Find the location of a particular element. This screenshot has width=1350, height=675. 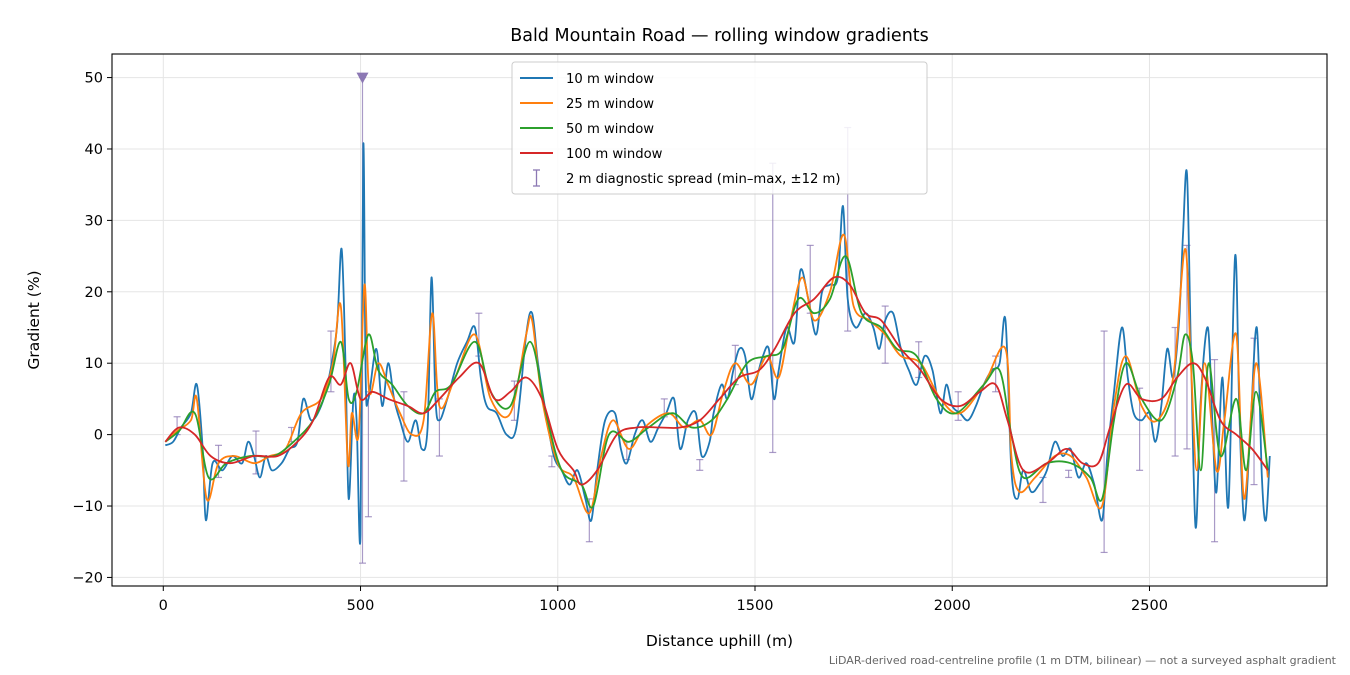

legend-box is located at coordinates (719, 128).